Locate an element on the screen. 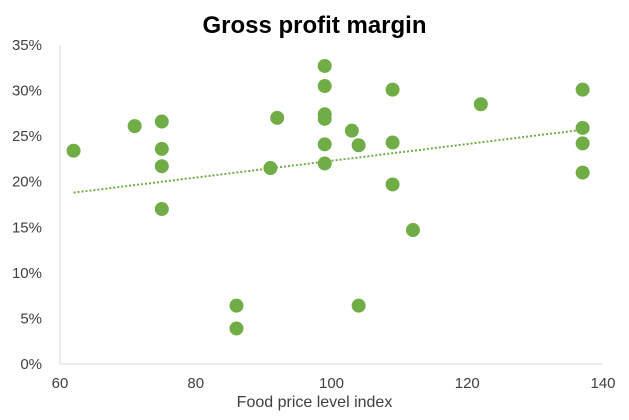  x-axis-label: Food price level index is located at coordinates (314, 402).